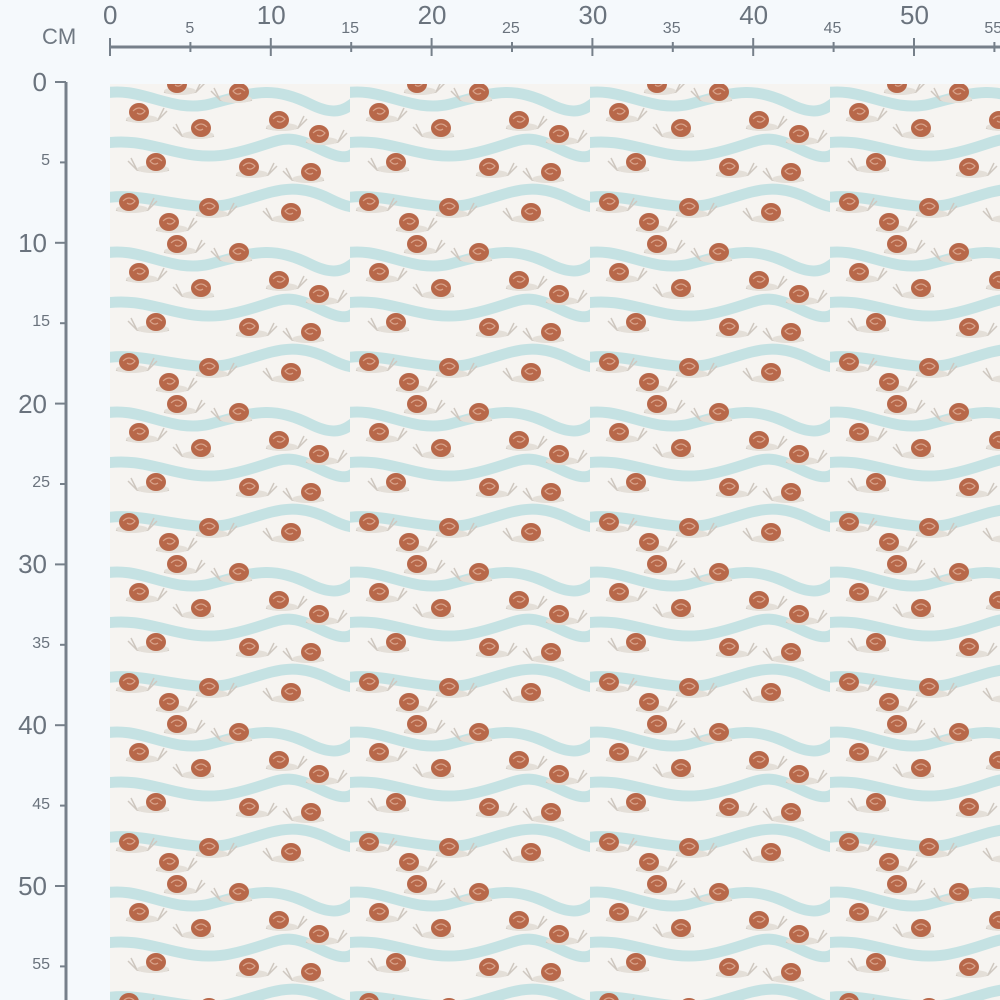 Image resolution: width=1000 pixels, height=1000 pixels. What do you see at coordinates (271, 15) in the screenshot?
I see `top-tick-label: 10` at bounding box center [271, 15].